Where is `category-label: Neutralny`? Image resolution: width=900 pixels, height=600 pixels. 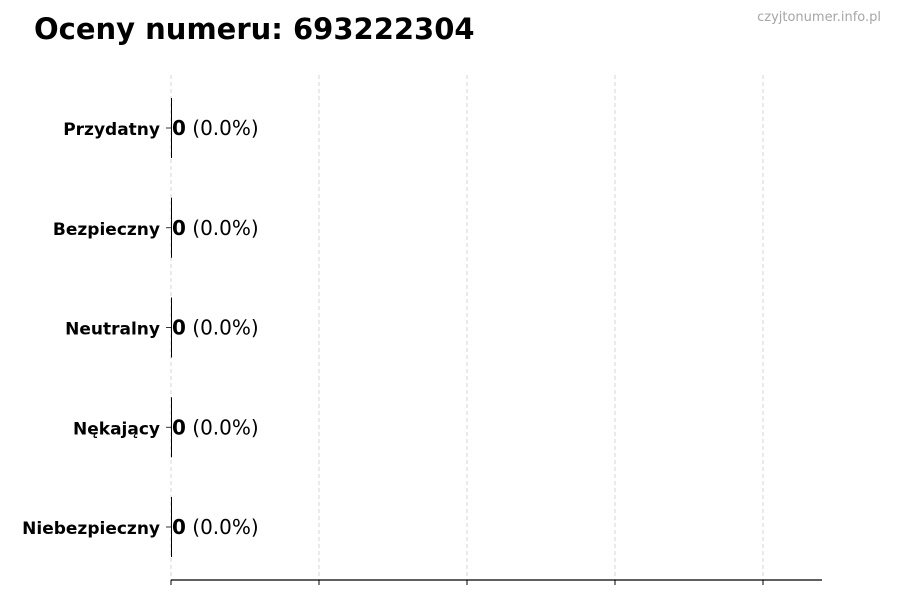 category-label: Neutralny is located at coordinates (112, 330).